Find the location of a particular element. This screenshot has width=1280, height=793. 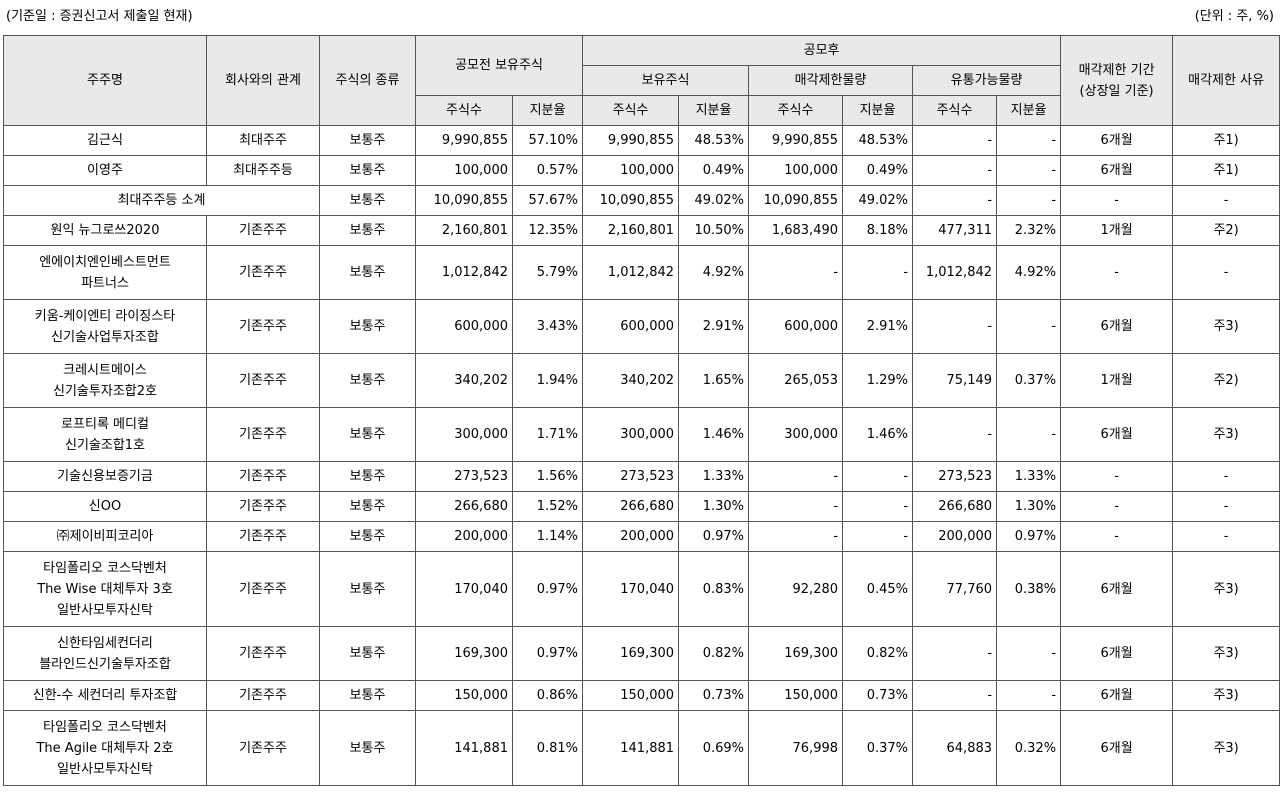

post-shares: 150,000 is located at coordinates (631, 695).